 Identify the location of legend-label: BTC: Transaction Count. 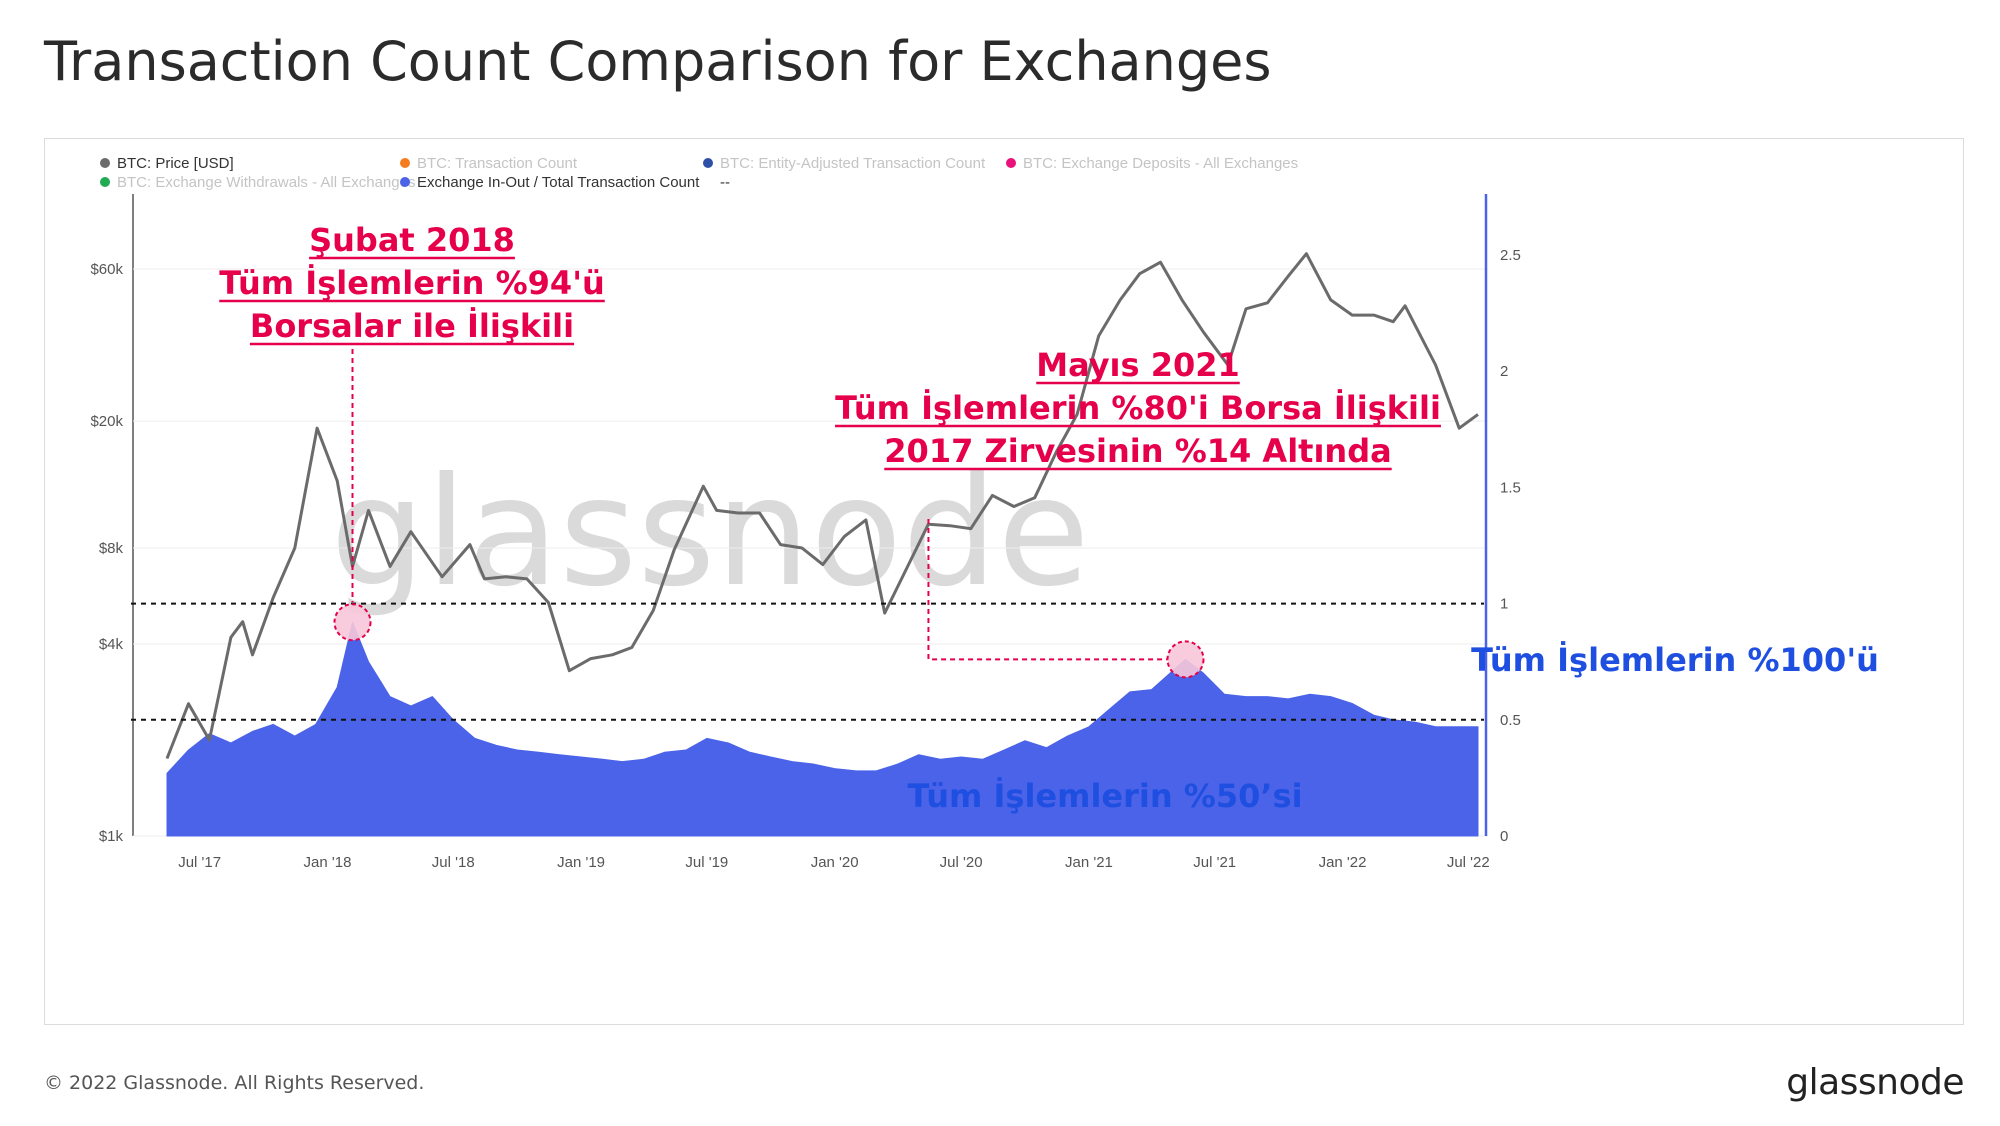
(497, 163).